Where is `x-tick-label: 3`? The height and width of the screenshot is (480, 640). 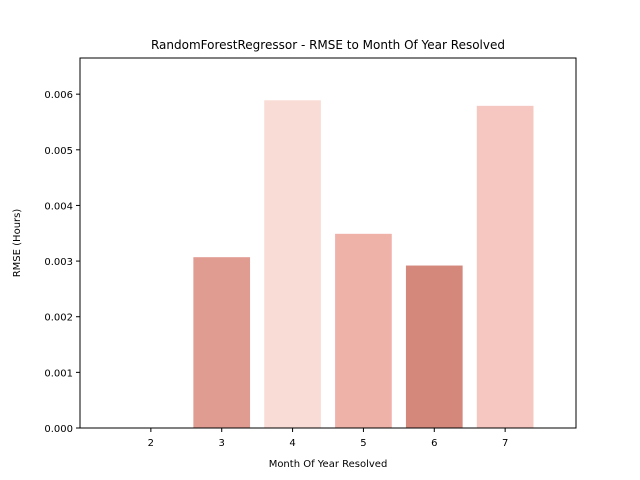
x-tick-label: 3 is located at coordinates (222, 443).